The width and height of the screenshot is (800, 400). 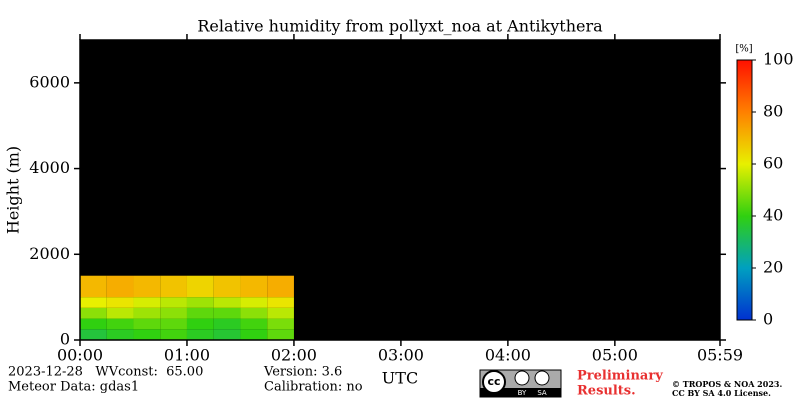 What do you see at coordinates (620, 376) in the screenshot?
I see `preliminary-text: Preliminary` at bounding box center [620, 376].